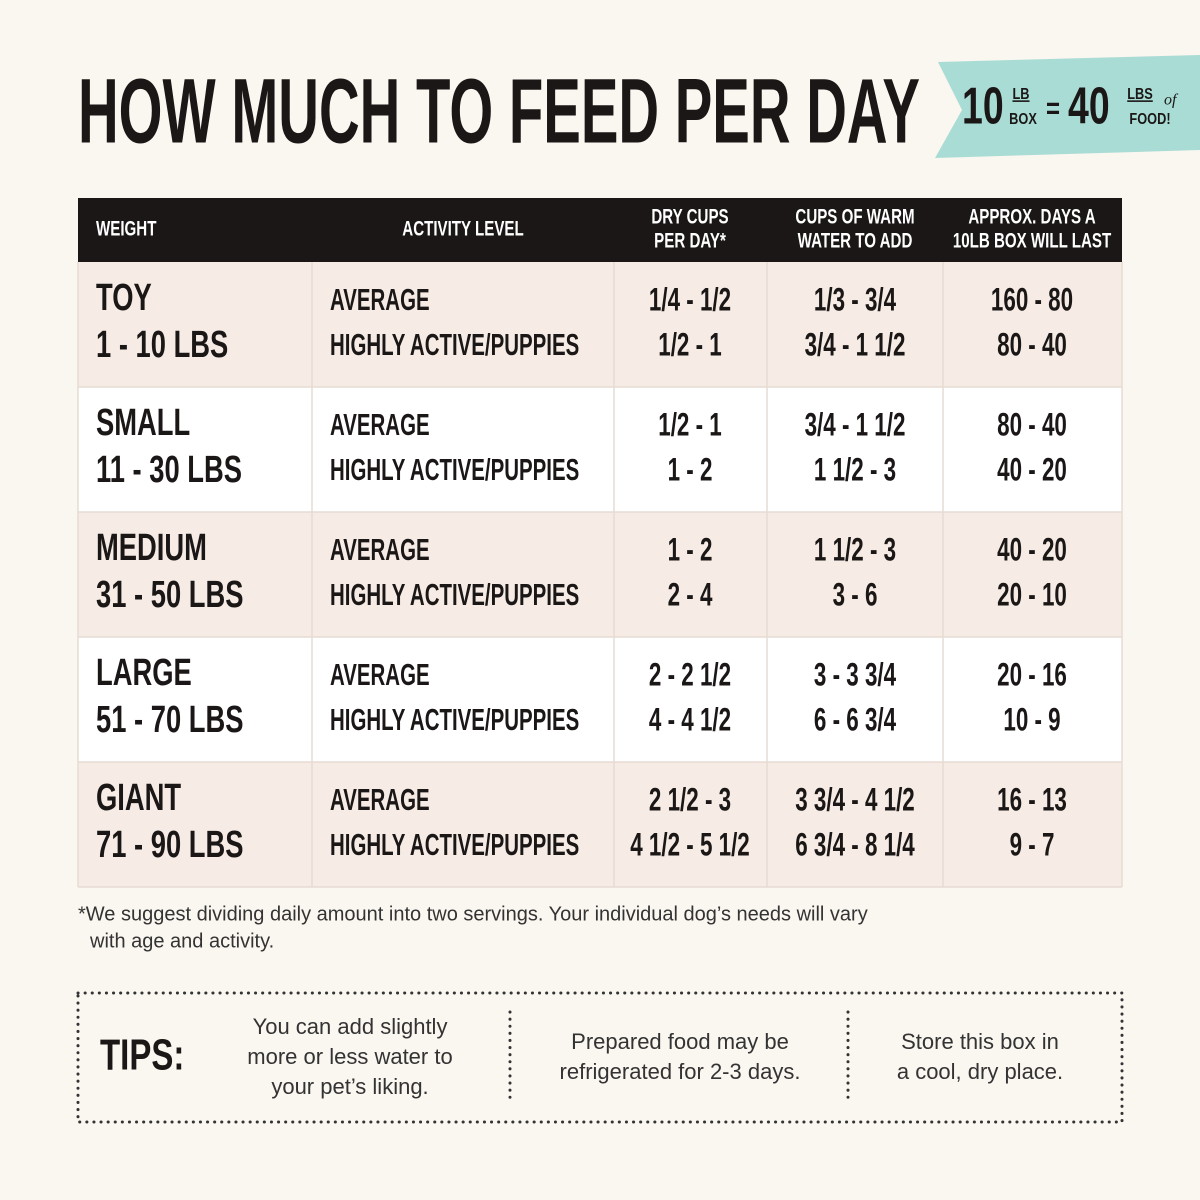 The image size is (1200, 1200). I want to click on weight-class: MEDIUM, so click(151, 548).